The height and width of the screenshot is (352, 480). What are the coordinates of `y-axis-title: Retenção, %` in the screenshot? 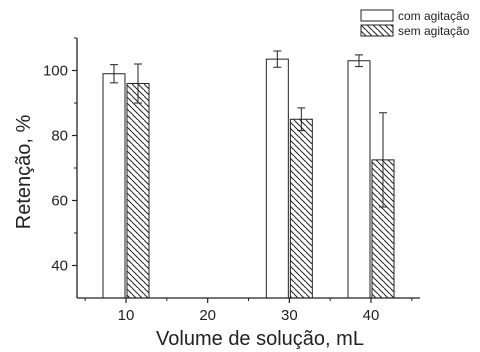 It's located at (24, 172).